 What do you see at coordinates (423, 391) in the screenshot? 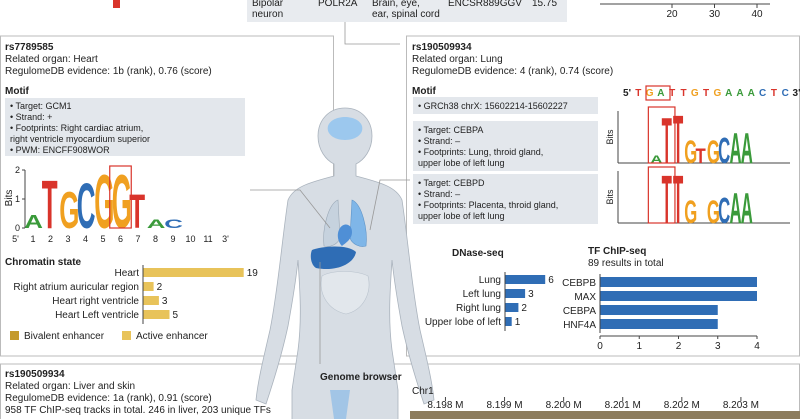
I see `chromosome: Chr1` at bounding box center [423, 391].